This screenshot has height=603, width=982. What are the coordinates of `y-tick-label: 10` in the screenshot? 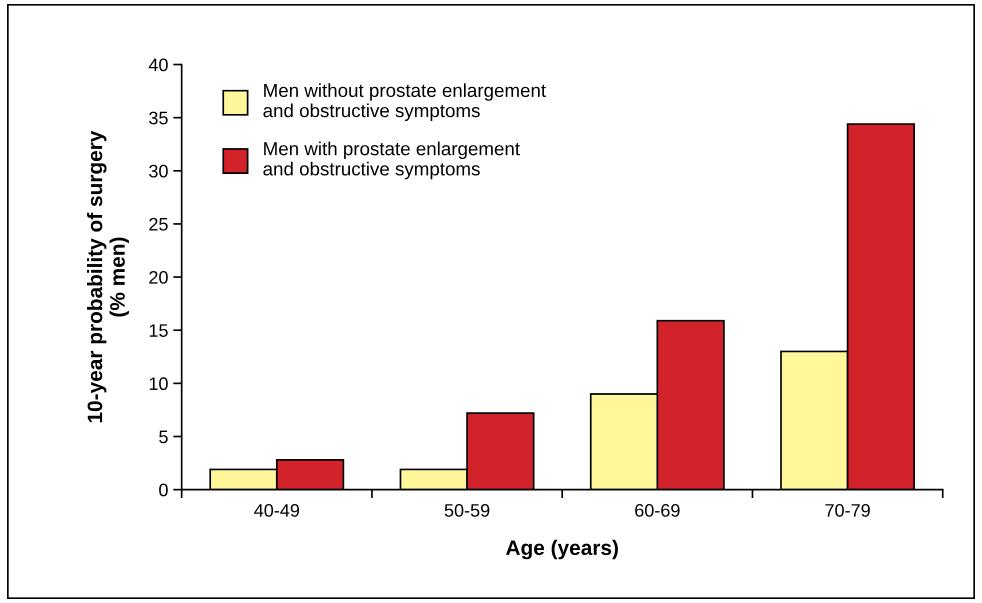 It's located at (159, 383).